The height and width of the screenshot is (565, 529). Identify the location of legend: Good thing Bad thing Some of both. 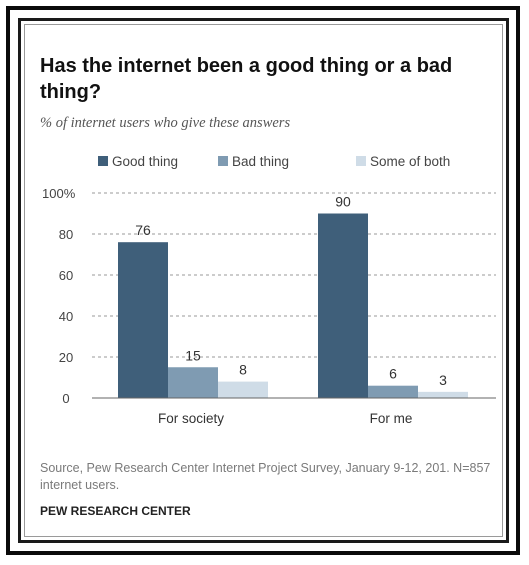
(274, 161).